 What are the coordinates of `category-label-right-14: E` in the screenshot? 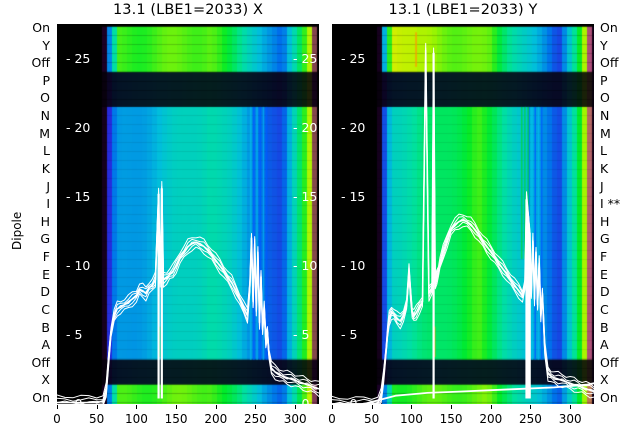 It's located at (604, 274).